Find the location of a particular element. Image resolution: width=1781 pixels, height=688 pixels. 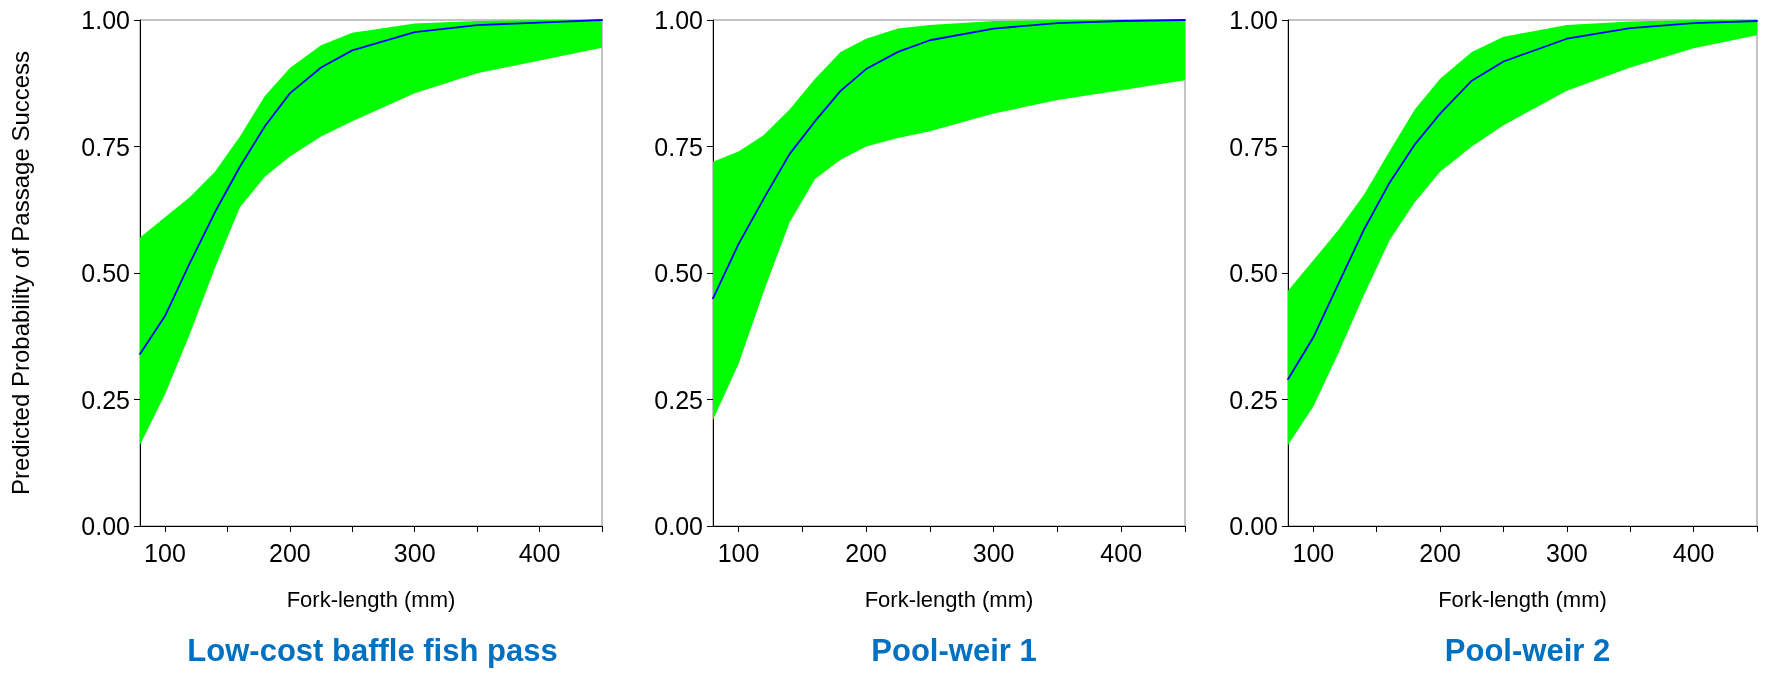

text: Pool-weir 1 is located at coordinates (954, 650).